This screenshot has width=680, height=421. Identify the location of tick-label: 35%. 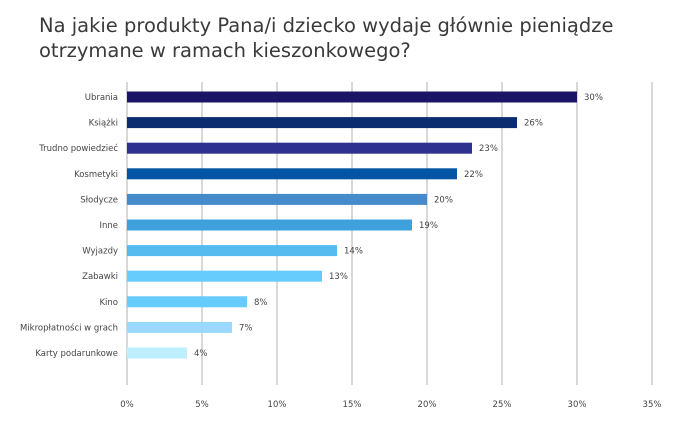
(652, 405).